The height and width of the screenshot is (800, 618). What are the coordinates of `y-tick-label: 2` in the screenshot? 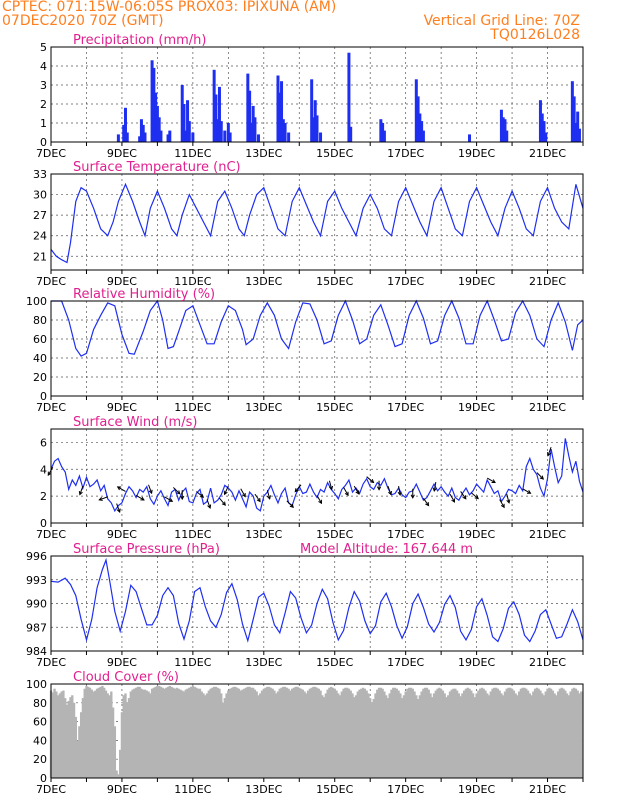 It's located at (43, 496).